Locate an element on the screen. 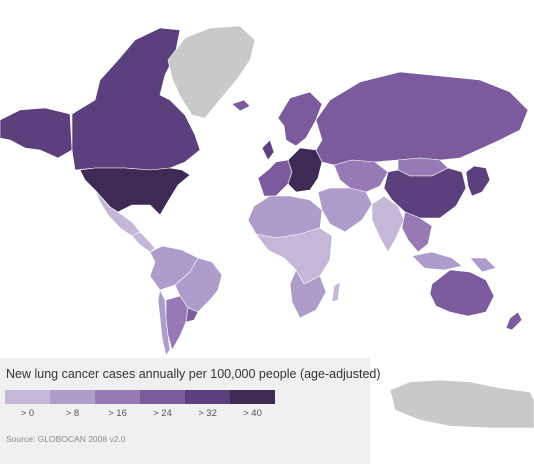  region-western-europe is located at coordinates (275, 178).